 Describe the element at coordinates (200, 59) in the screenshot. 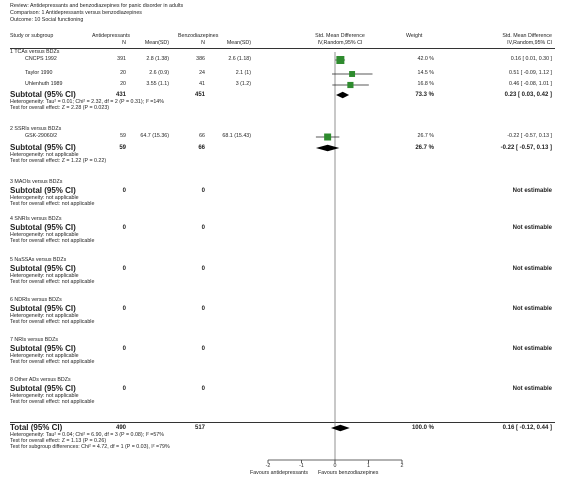

I see `study-ctrl-n: 386` at that location.